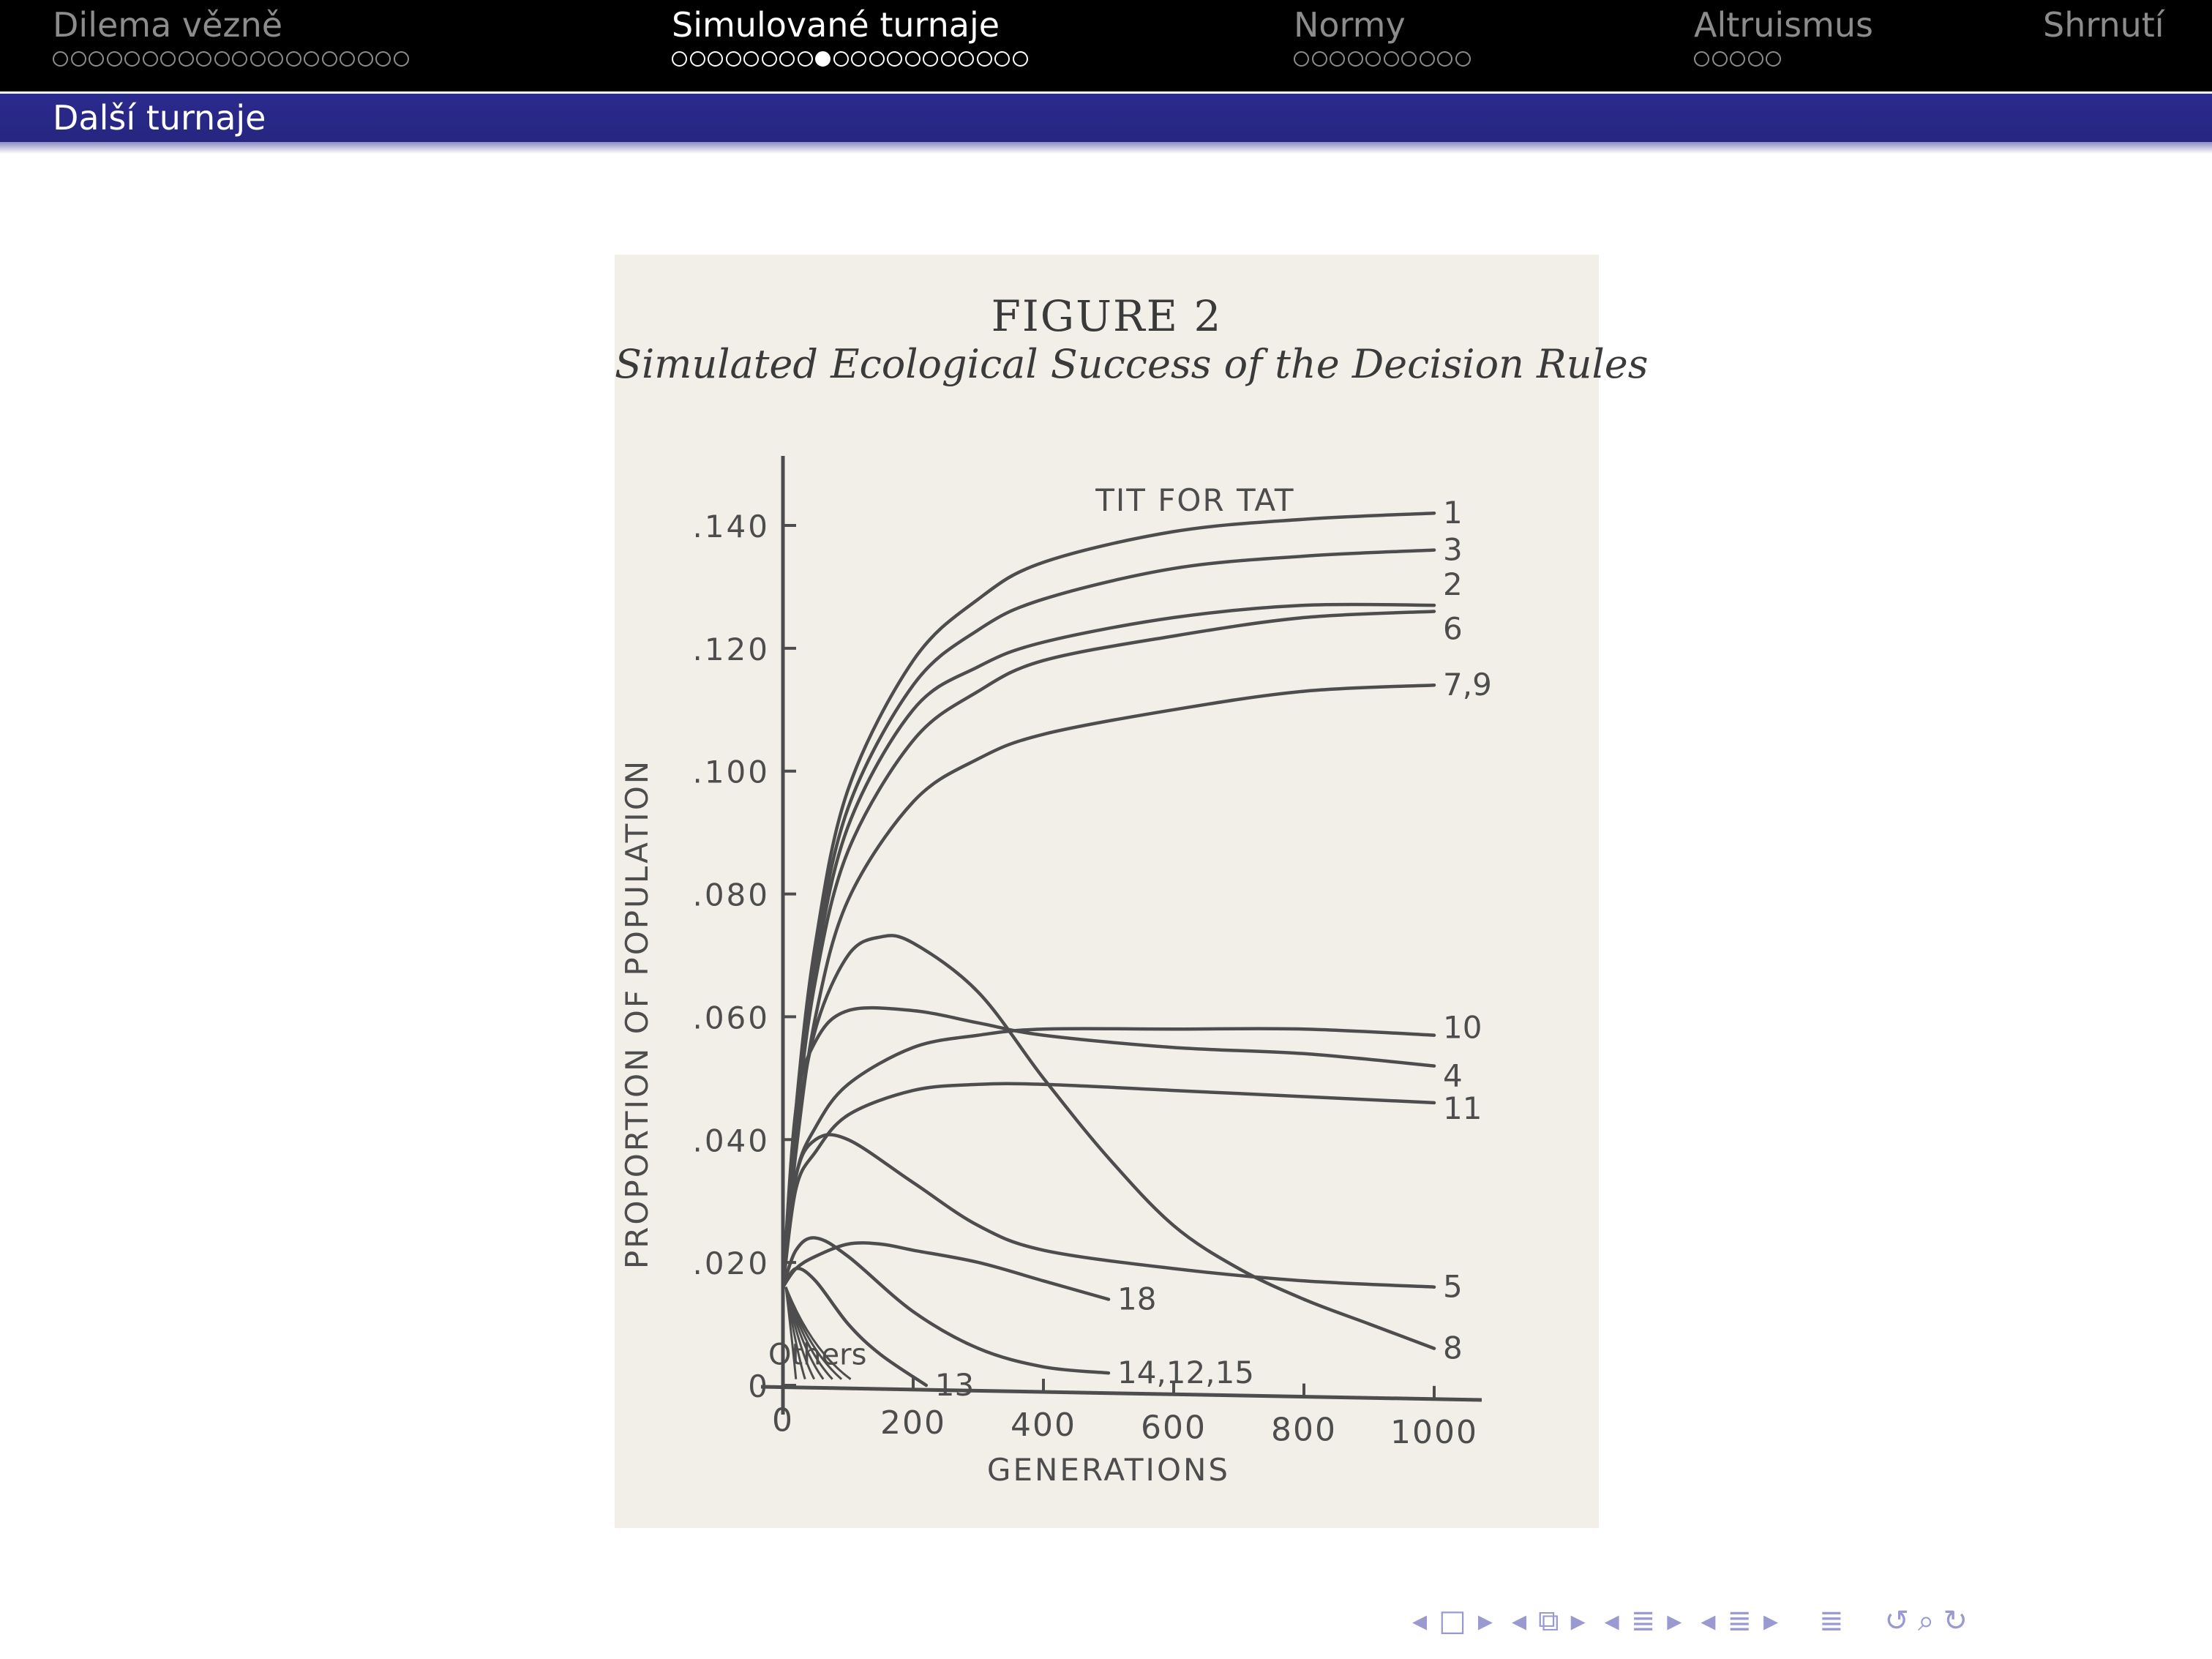  I want to click on search-icon: ⌕, so click(1926, 1621).